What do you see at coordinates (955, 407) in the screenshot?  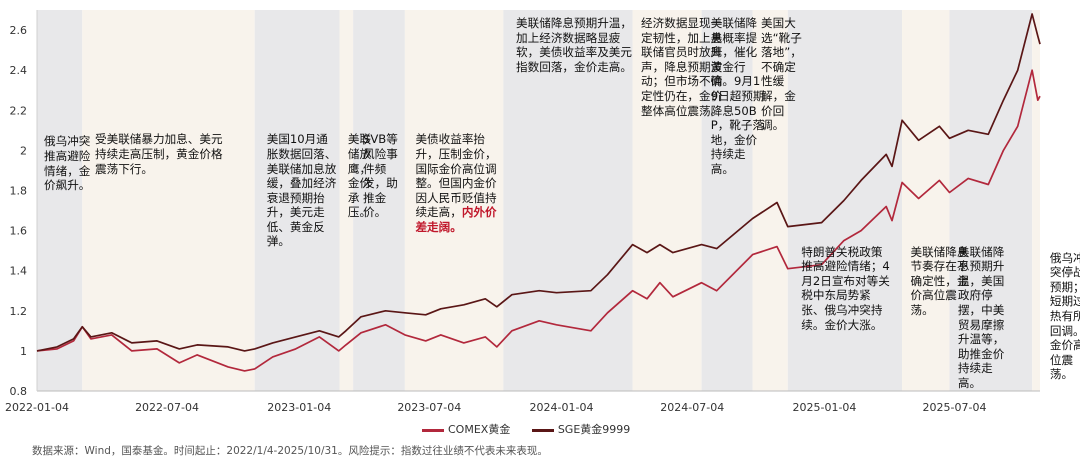 I see `x-tick-label: 2025-07-04` at bounding box center [955, 407].